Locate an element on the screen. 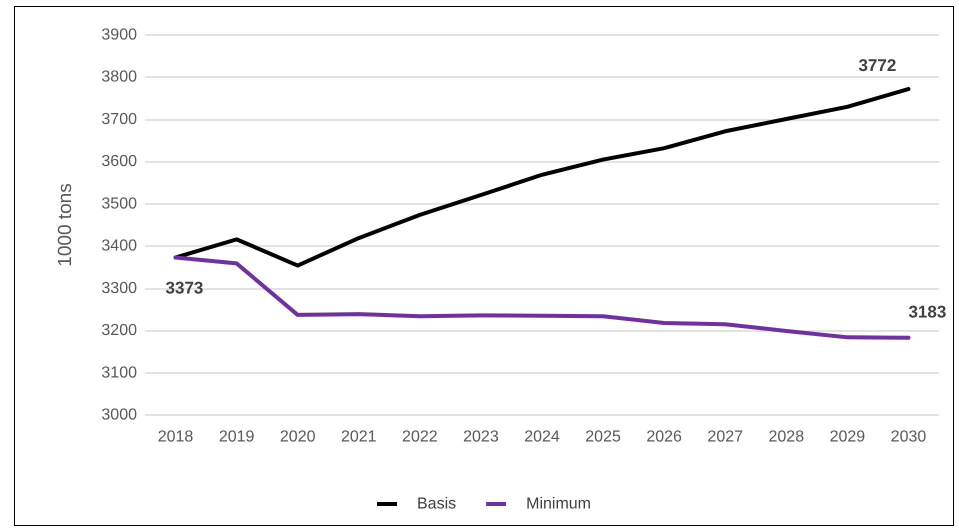  x-tick-label: 2019 is located at coordinates (236, 437).